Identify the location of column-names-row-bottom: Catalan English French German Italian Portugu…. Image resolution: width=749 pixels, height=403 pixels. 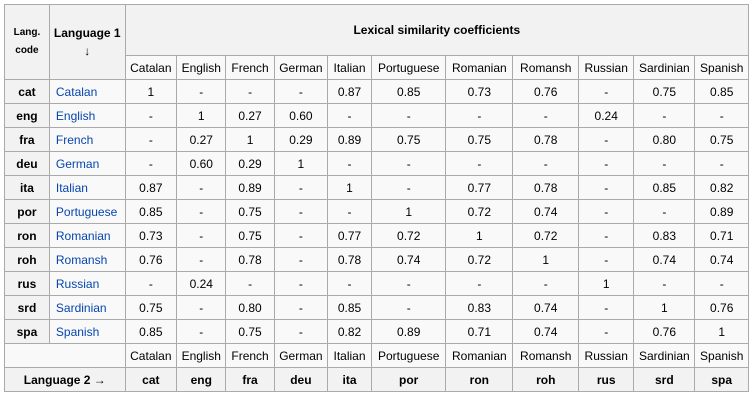
(376, 355).